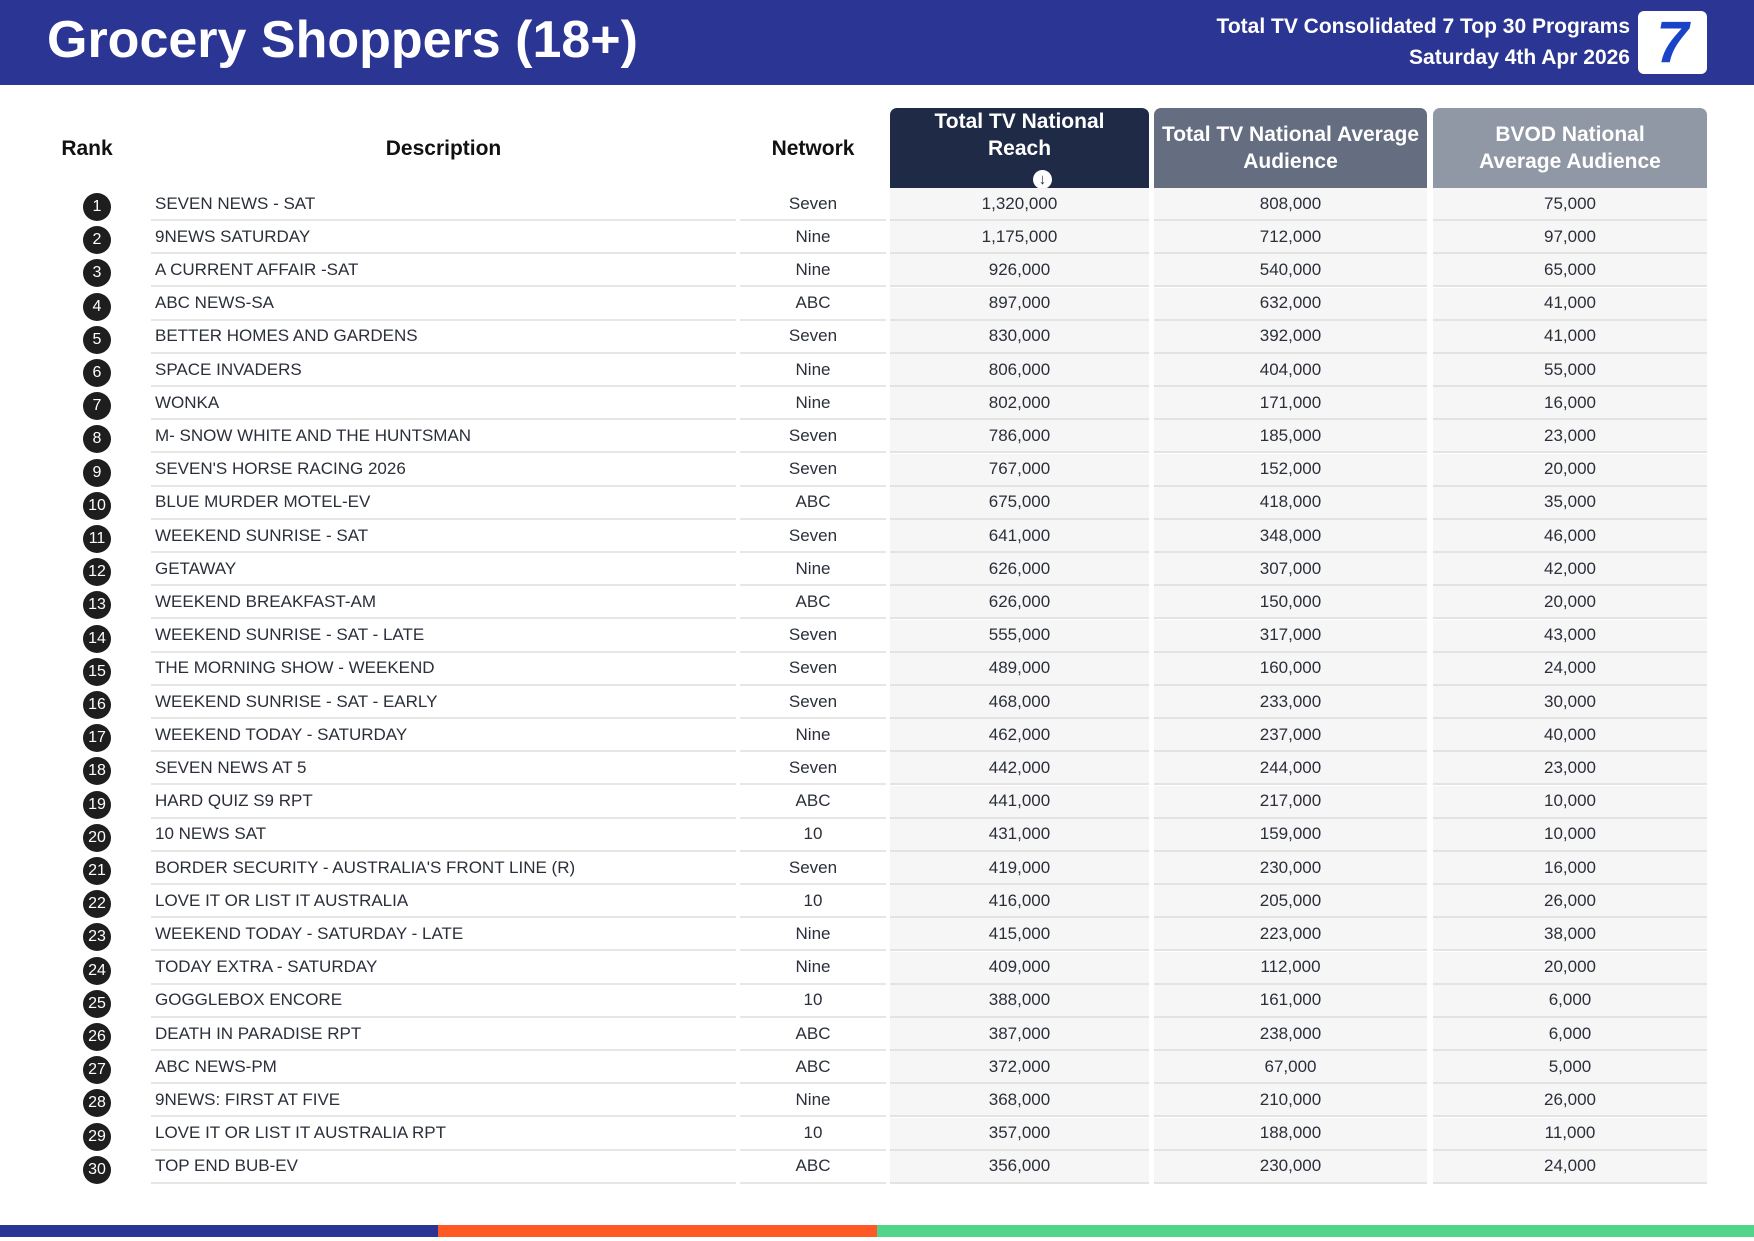 This screenshot has width=1754, height=1241. I want to click on bvod-value: 6,000, so click(1570, 1034).